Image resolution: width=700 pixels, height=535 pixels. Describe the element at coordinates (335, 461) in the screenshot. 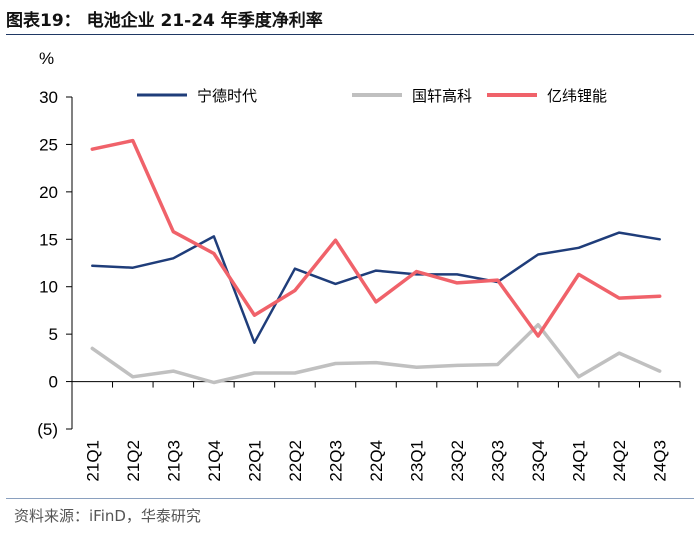

I see `x-tick-label: 22Q3` at that location.